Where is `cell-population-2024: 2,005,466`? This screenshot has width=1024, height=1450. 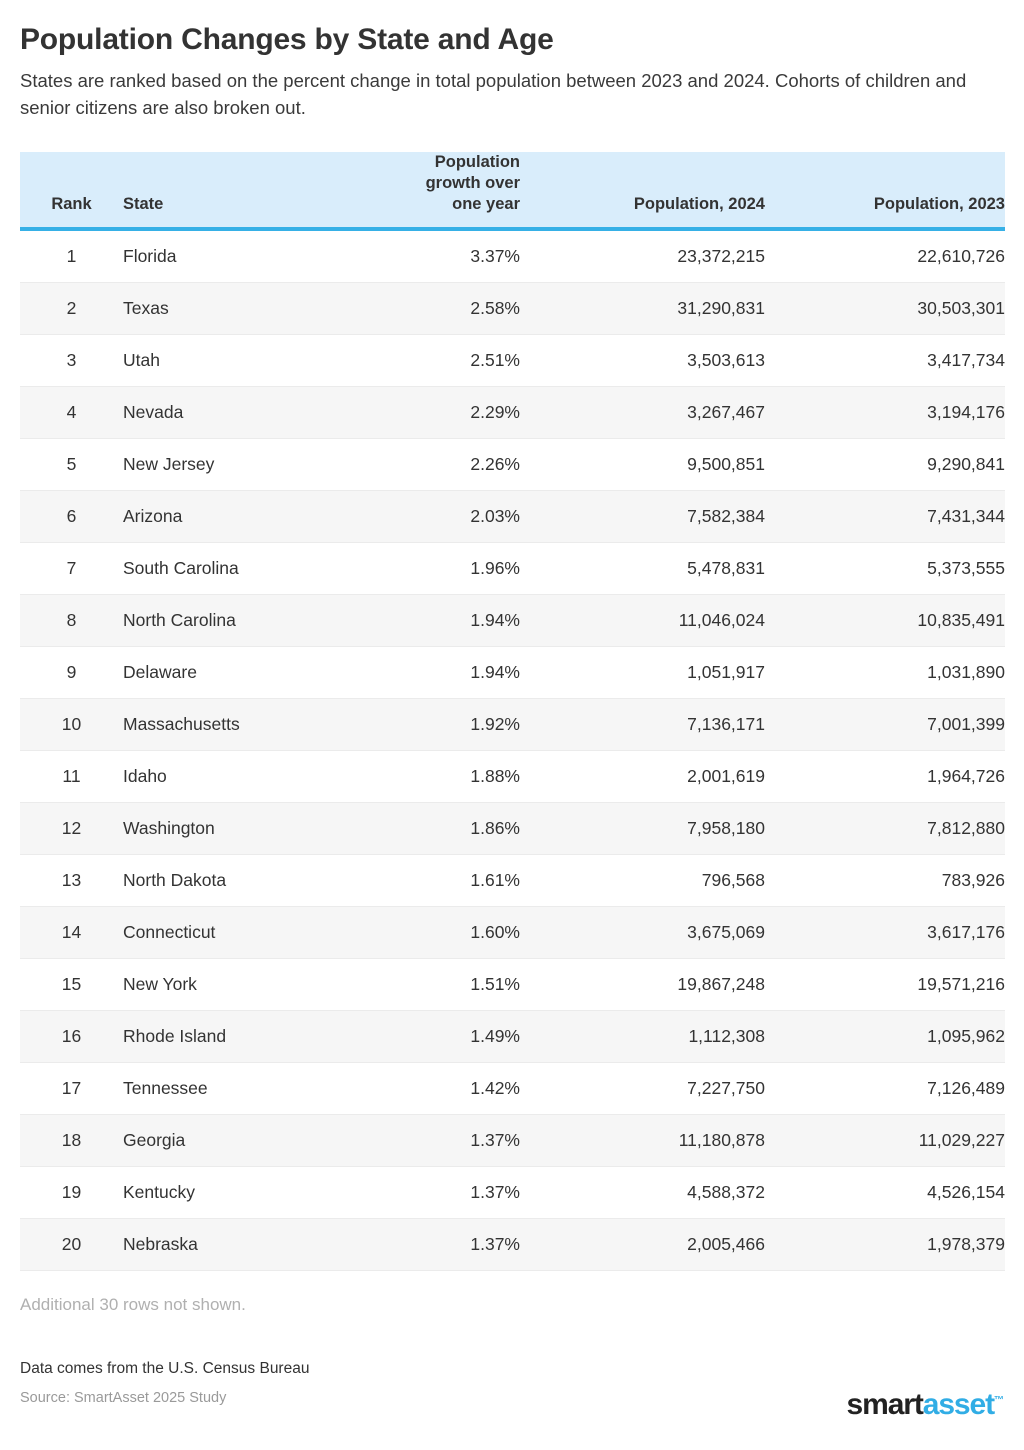
cell-population-2024: 2,005,466 is located at coordinates (642, 1244).